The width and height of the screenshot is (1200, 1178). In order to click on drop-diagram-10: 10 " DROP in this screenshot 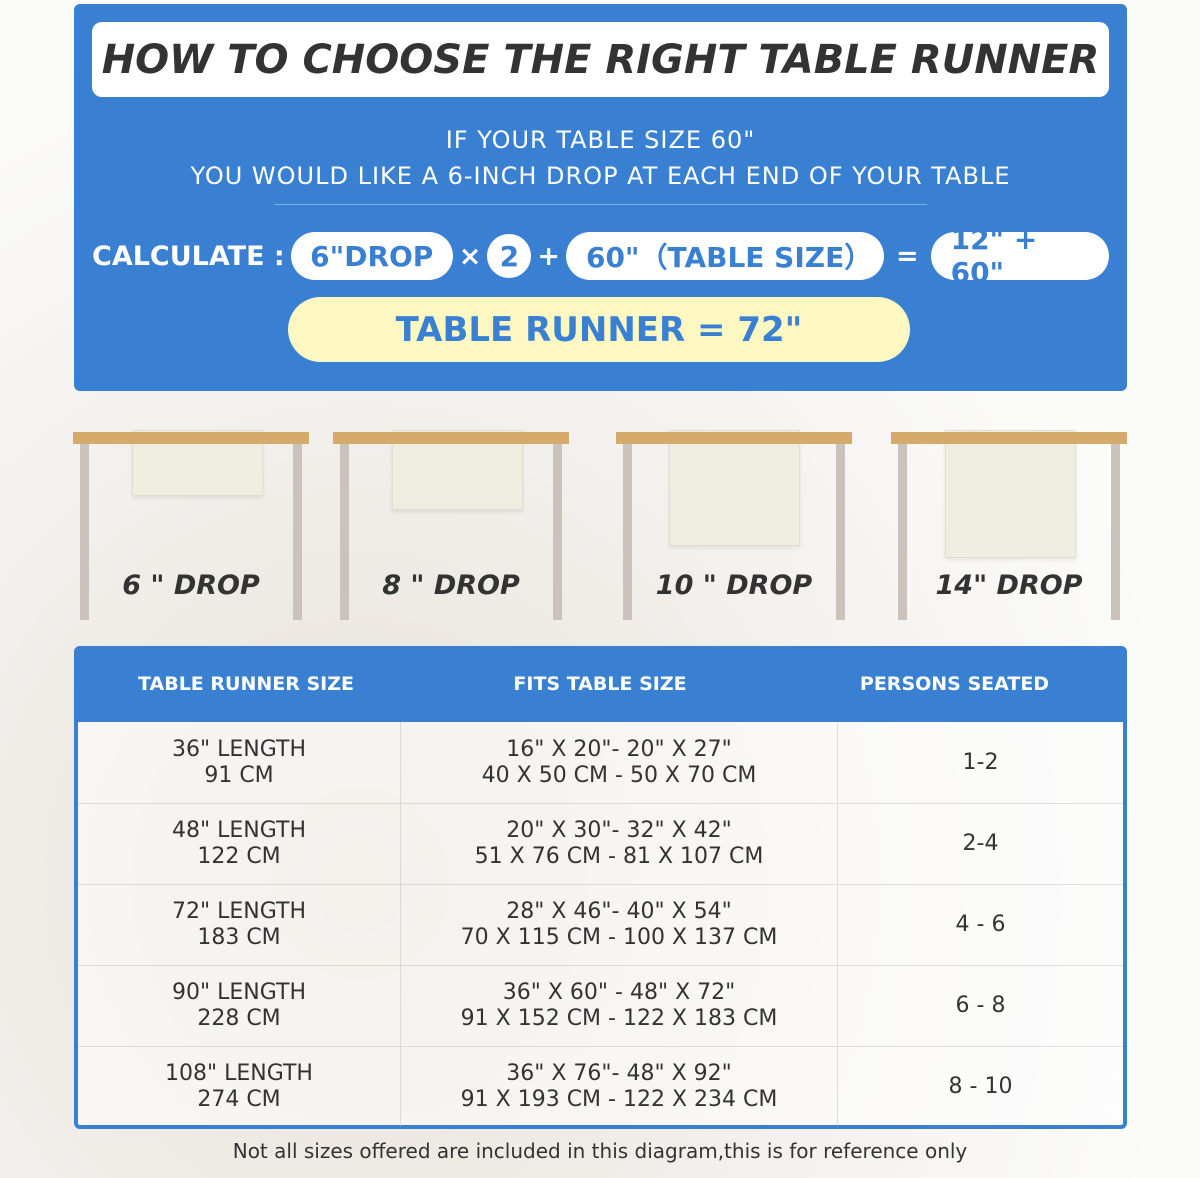, I will do `click(734, 525)`.